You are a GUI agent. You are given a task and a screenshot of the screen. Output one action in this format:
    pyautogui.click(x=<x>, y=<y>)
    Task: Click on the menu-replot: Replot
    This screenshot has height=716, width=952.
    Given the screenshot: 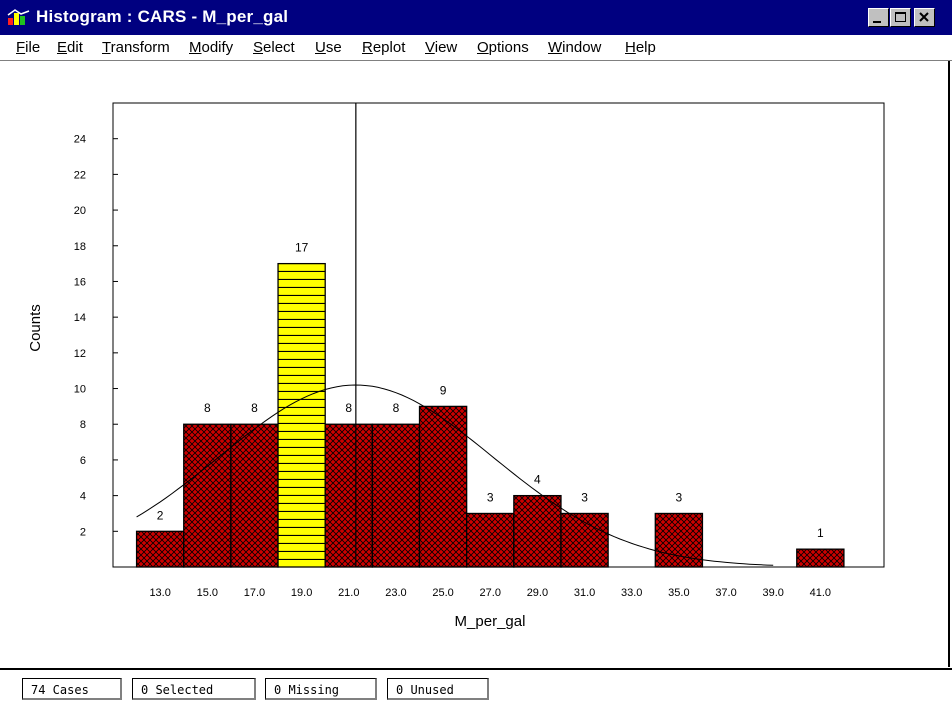 What is the action you would take?
    pyautogui.click(x=384, y=47)
    